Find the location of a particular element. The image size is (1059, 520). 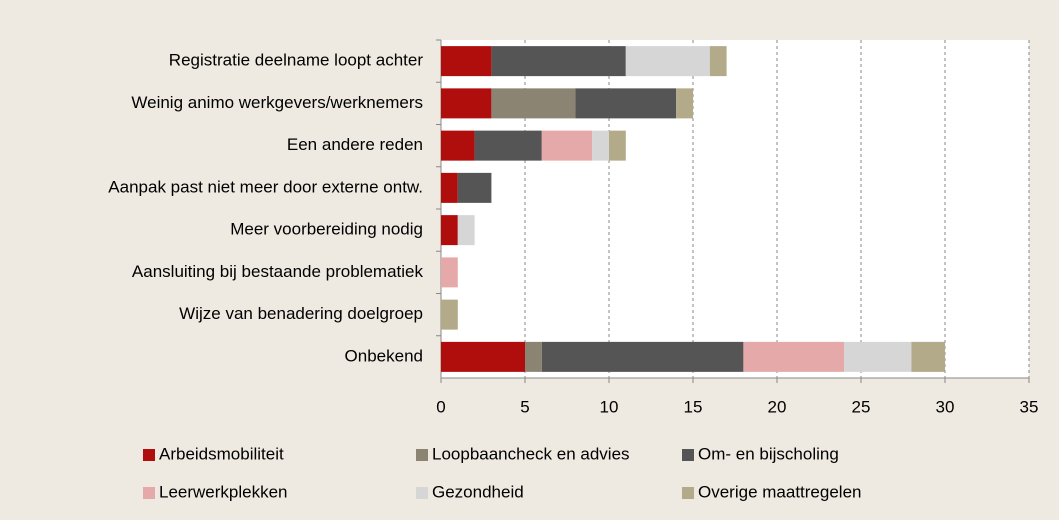

x-tick-label: 15 is located at coordinates (693, 406).